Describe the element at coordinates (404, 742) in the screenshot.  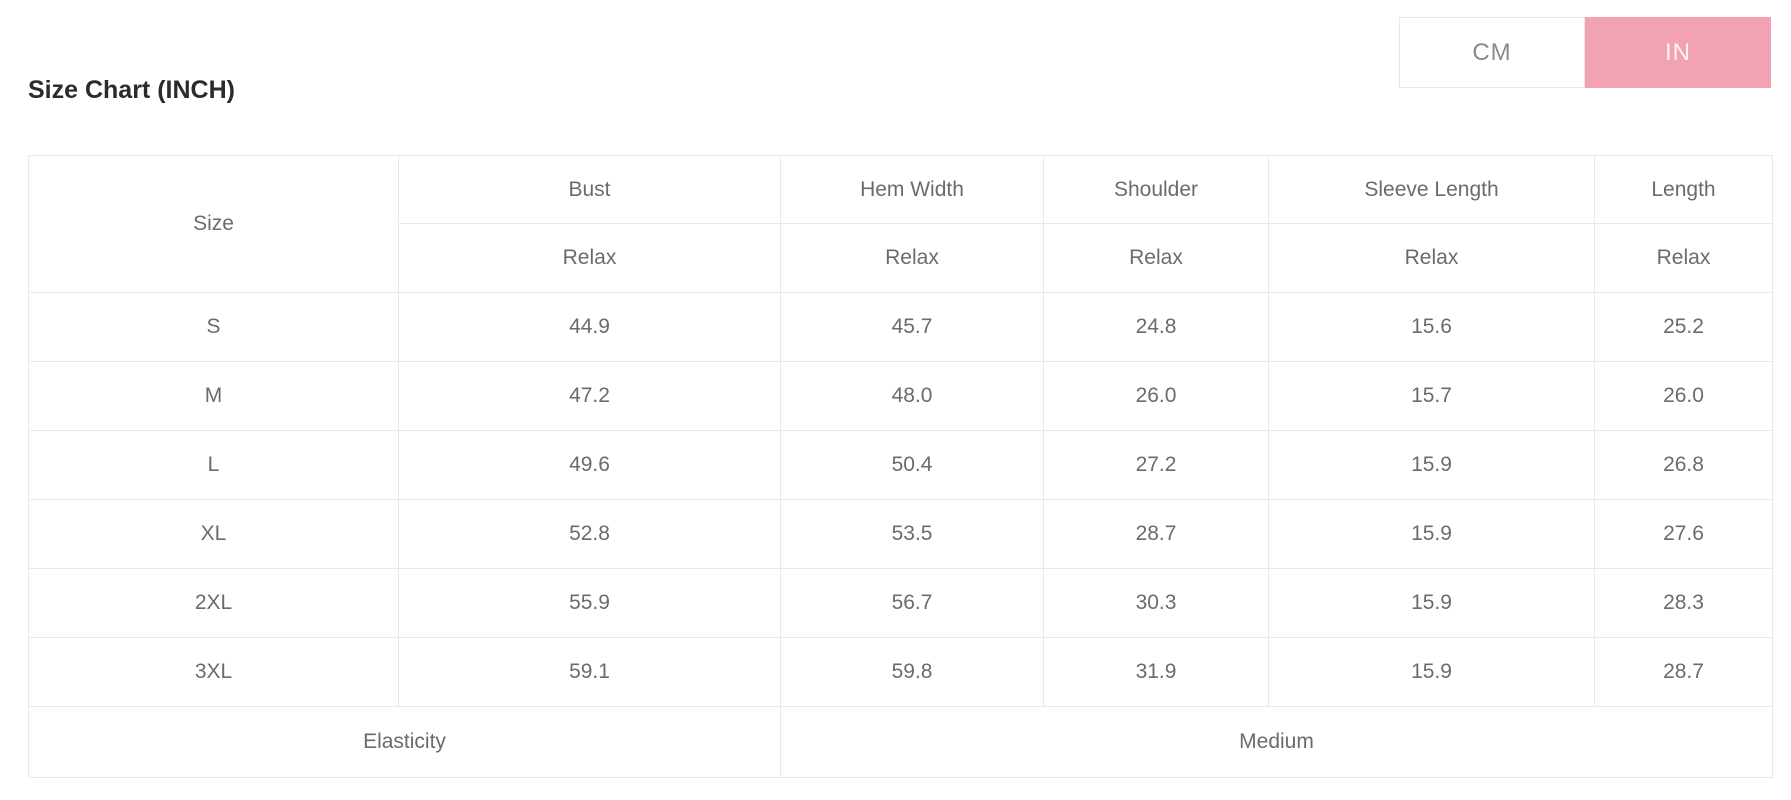
I see `elasticity-label-cell: Elasticity` at that location.